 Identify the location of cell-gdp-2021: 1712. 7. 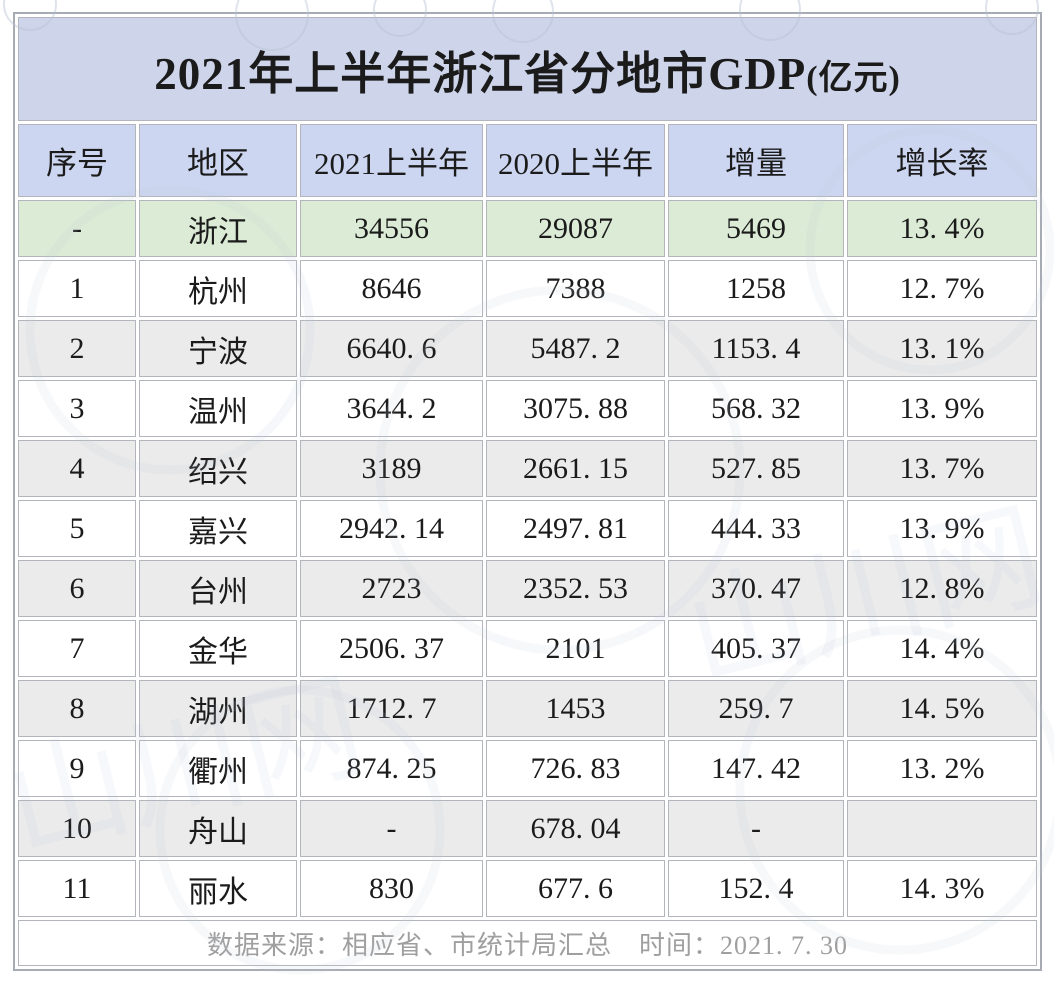
(391, 708).